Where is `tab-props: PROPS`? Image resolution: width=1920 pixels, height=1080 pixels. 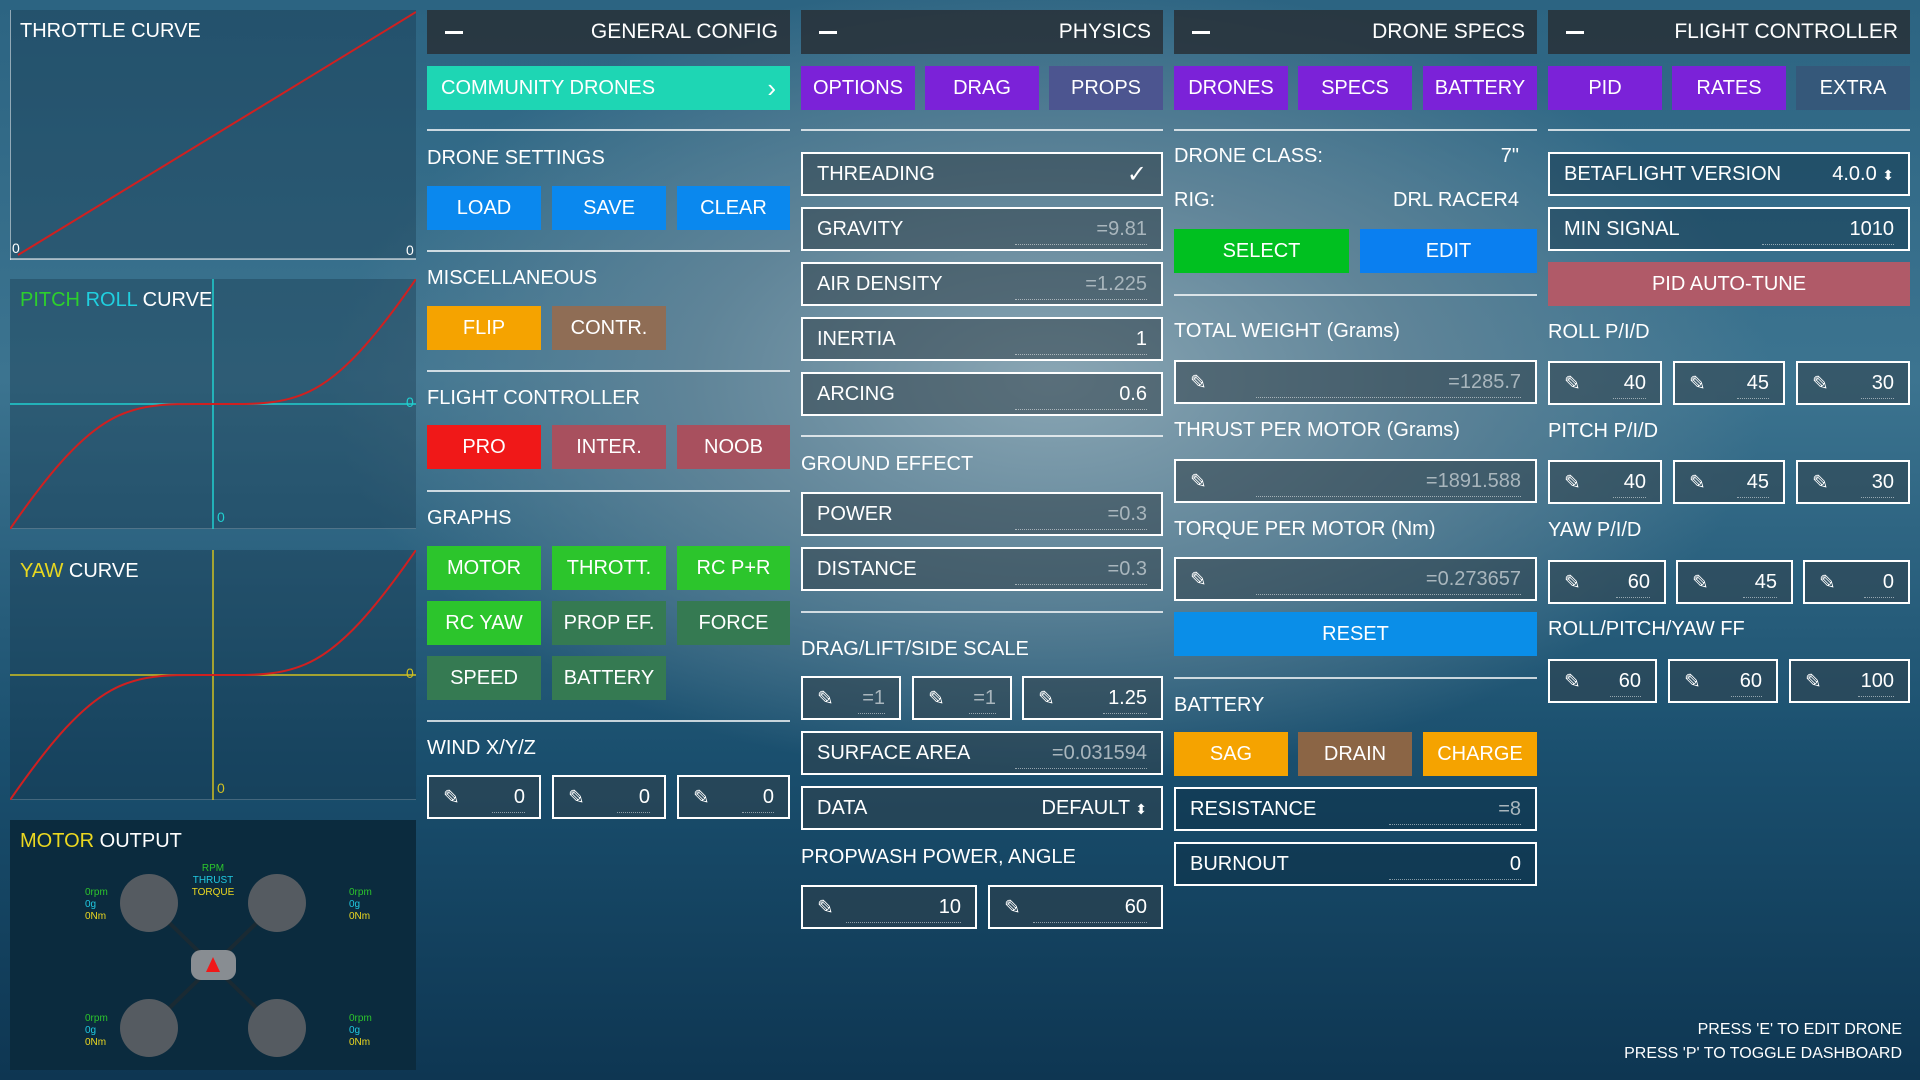 tab-props: PROPS is located at coordinates (1106, 88).